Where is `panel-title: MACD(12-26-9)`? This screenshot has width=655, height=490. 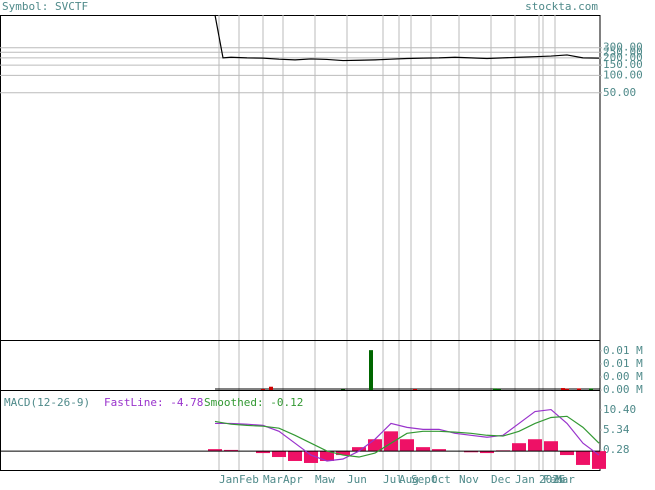 panel-title: MACD(12-26-9) is located at coordinates (47, 402).